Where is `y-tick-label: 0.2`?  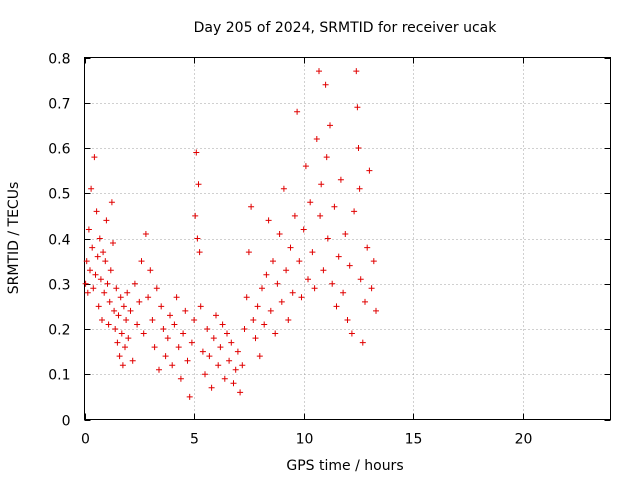 y-tick-label: 0.2 is located at coordinates (59, 331).